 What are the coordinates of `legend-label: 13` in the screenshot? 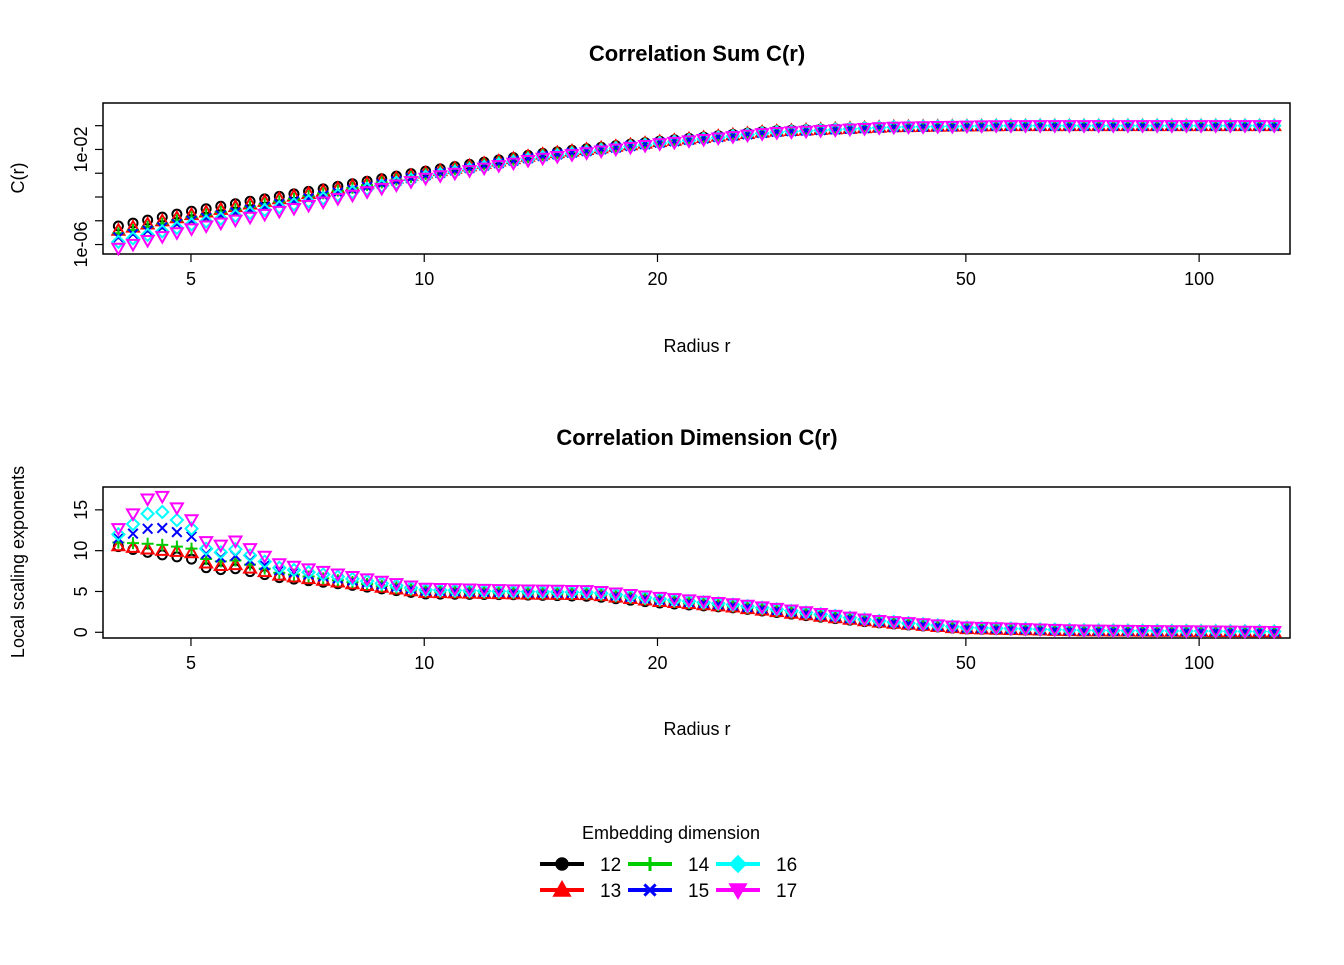 It's located at (610, 891).